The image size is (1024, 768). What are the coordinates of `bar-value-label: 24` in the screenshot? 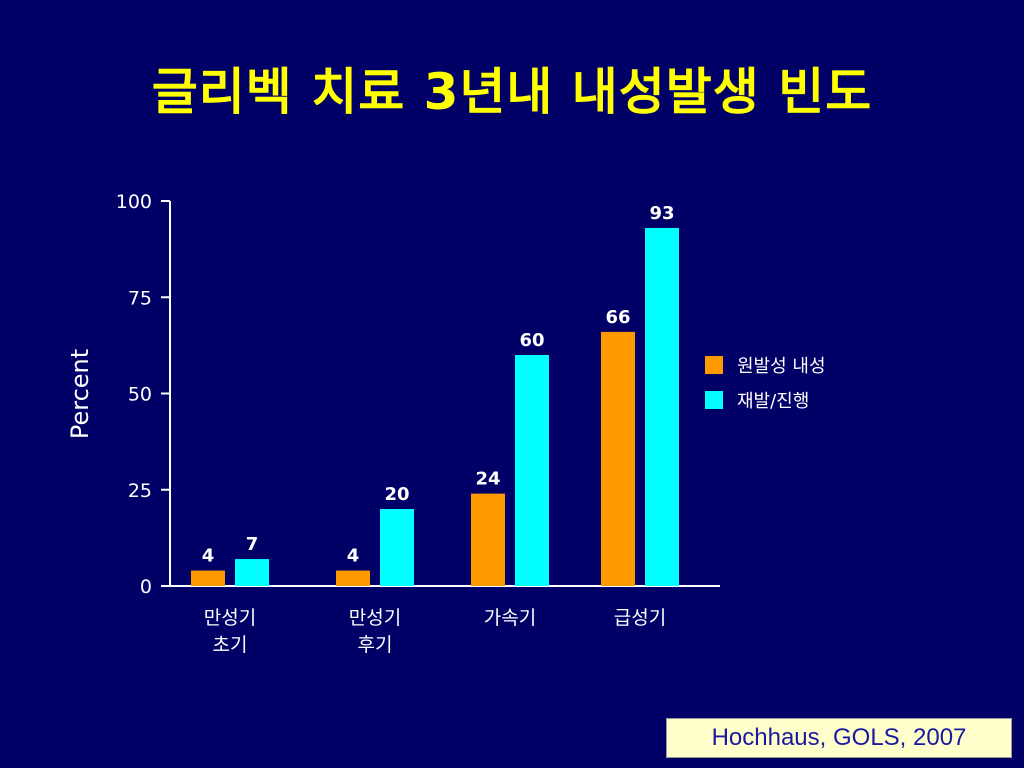 It's located at (487, 479).